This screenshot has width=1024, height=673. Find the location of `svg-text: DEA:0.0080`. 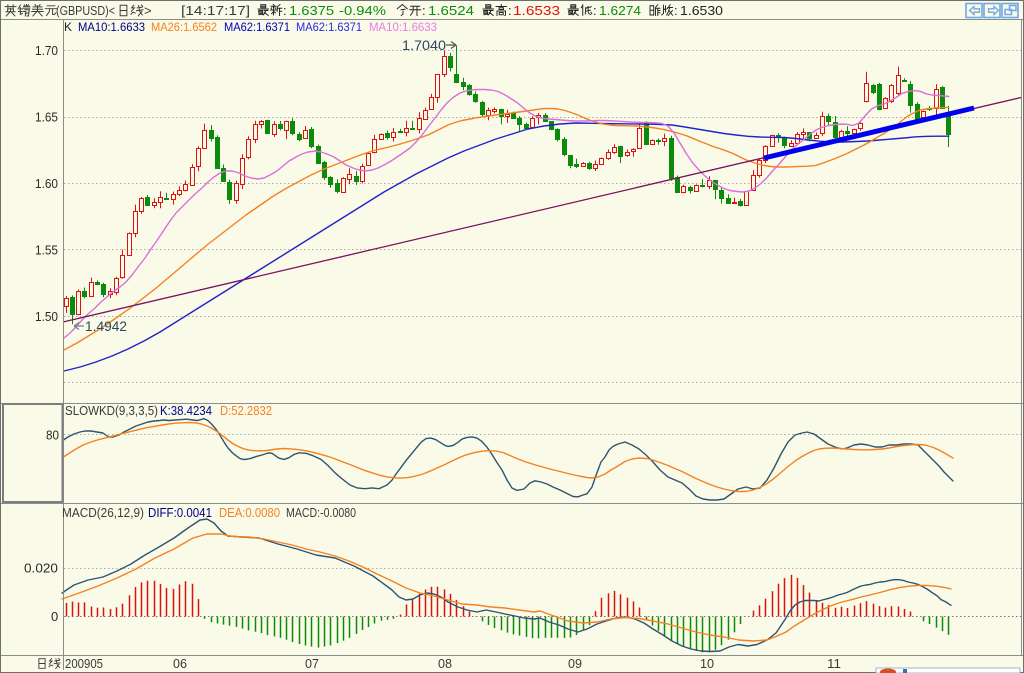

svg-text: DEA:0.0080 is located at coordinates (249, 513).